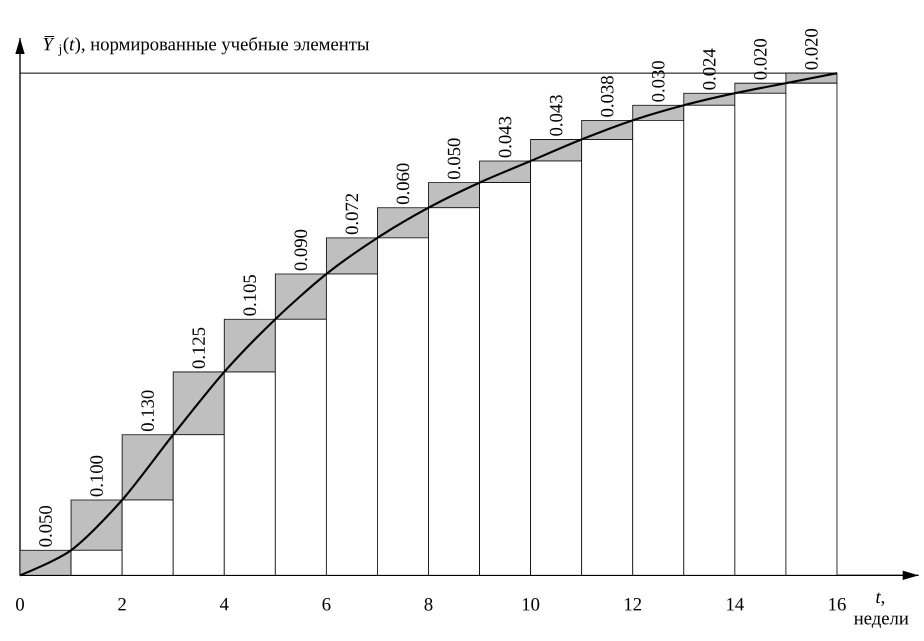  Describe the element at coordinates (301, 250) in the screenshot. I see `data-label: 0.090` at that location.